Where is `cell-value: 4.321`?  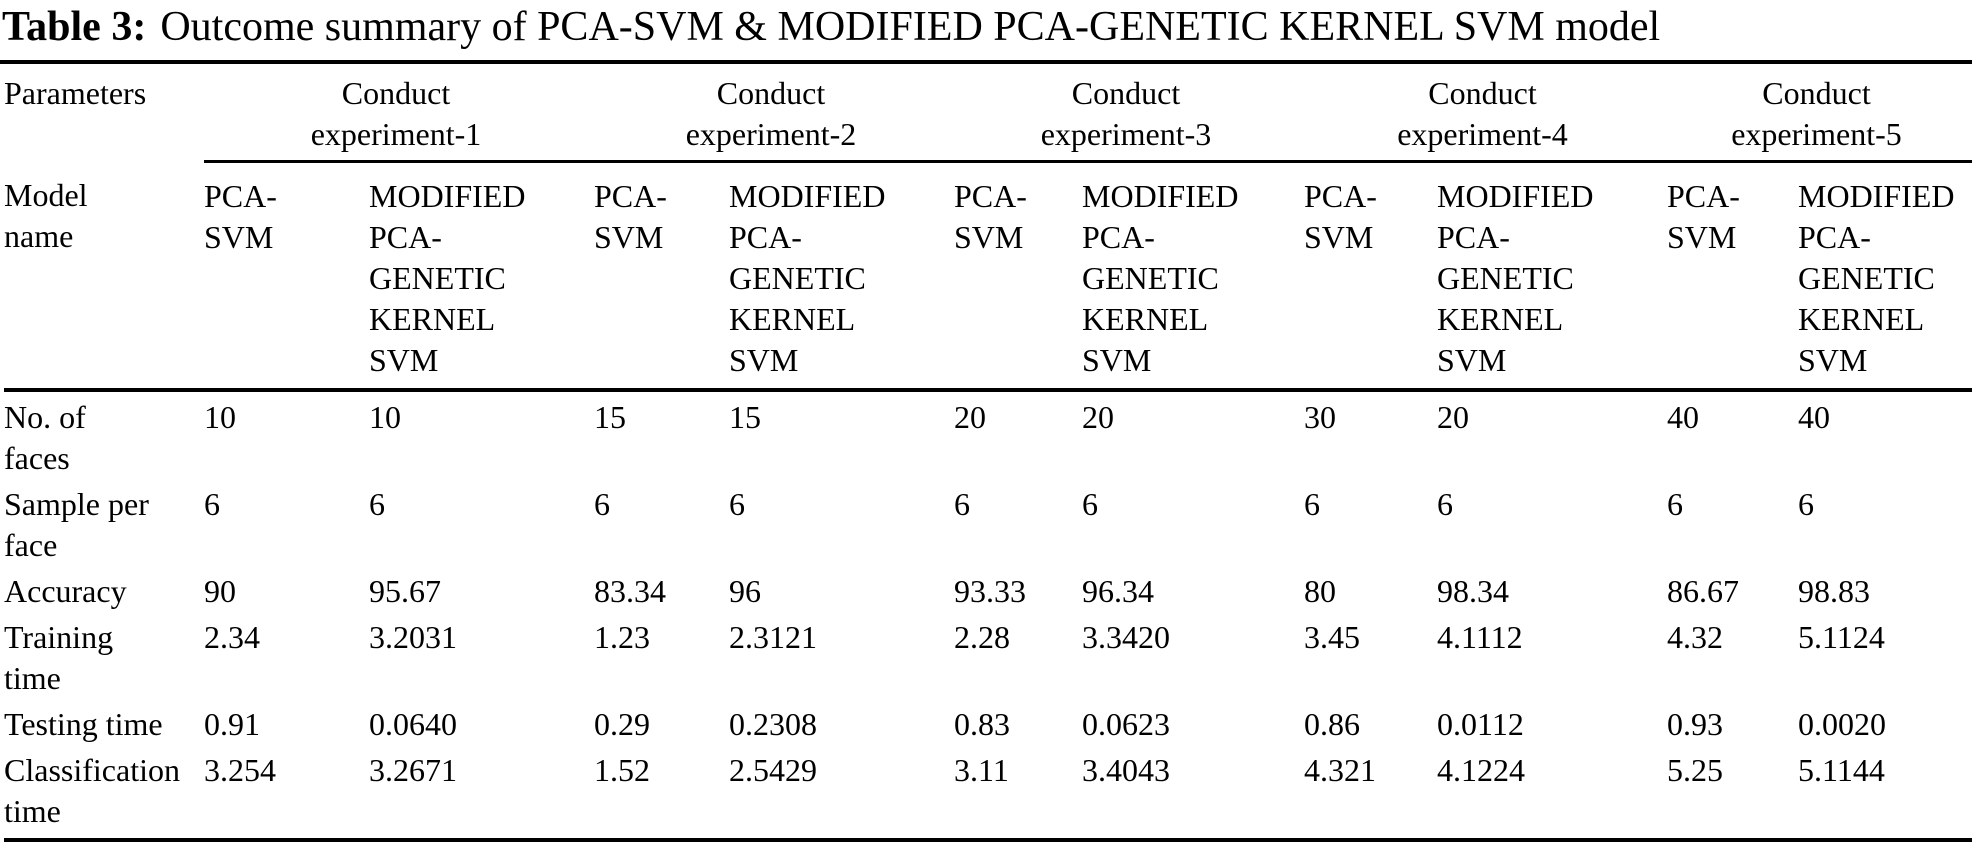 cell-value: 4.321 is located at coordinates (1370, 793).